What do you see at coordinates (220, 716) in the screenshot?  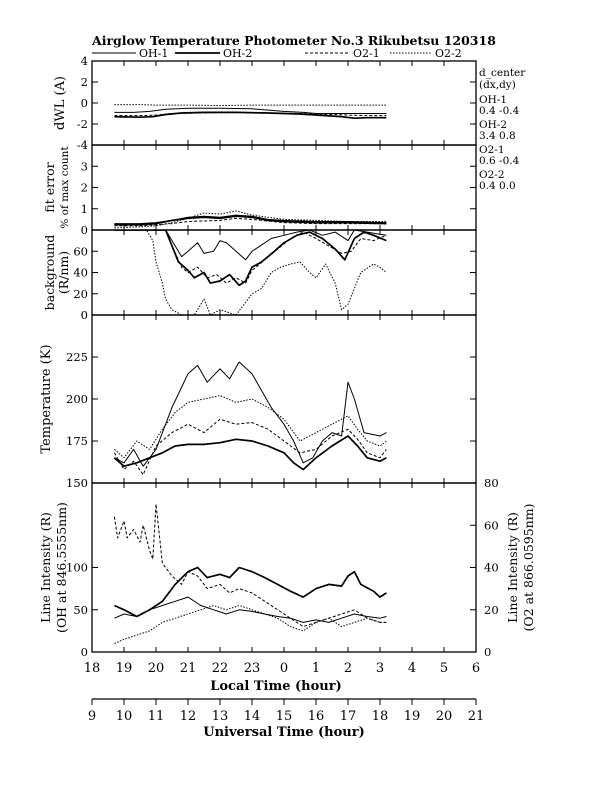 I see `universal-time-tick-label: 13` at bounding box center [220, 716].